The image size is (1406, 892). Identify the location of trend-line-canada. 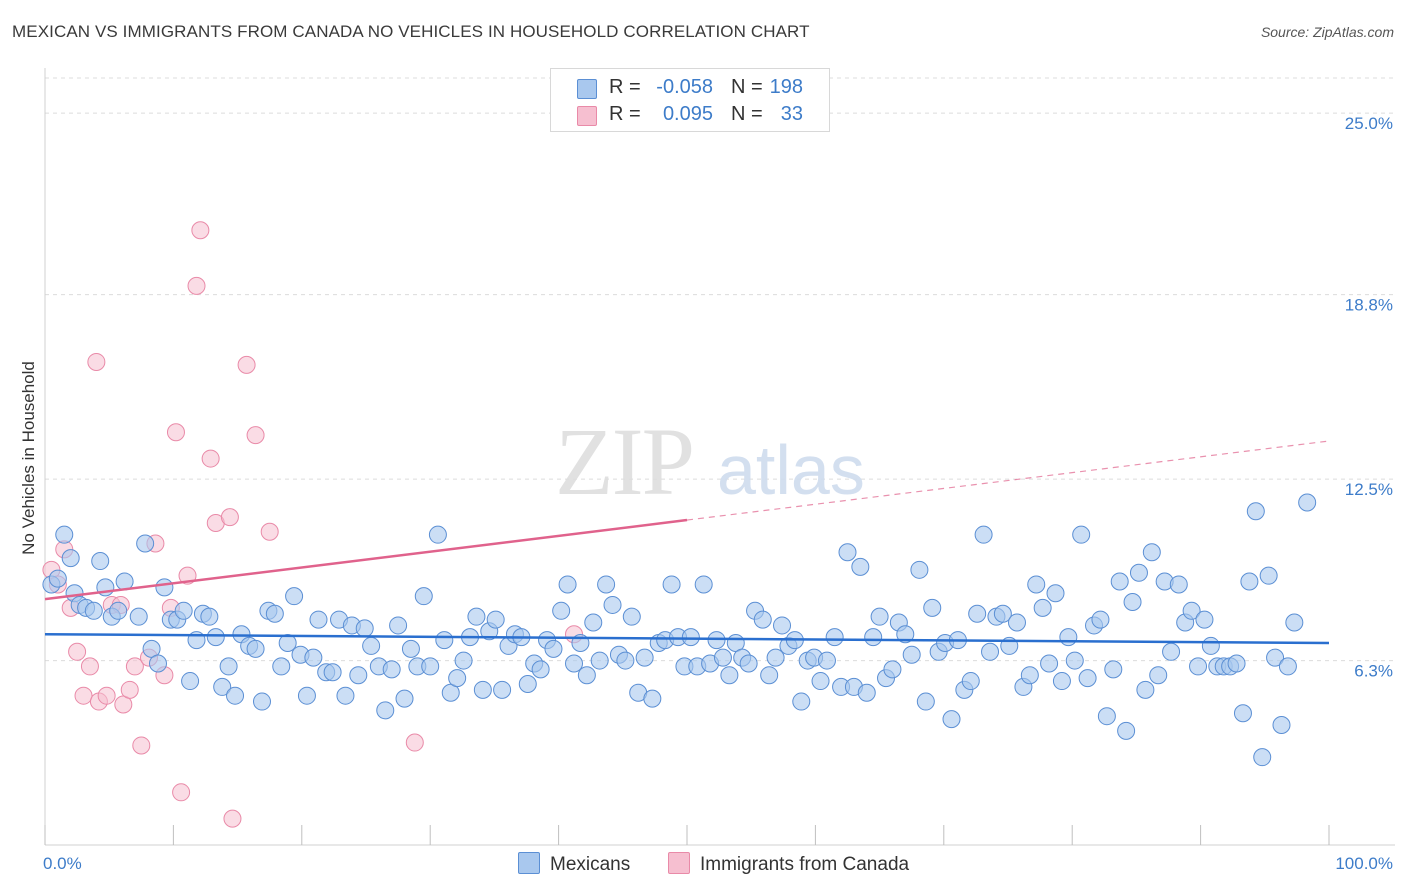
(366, 559).